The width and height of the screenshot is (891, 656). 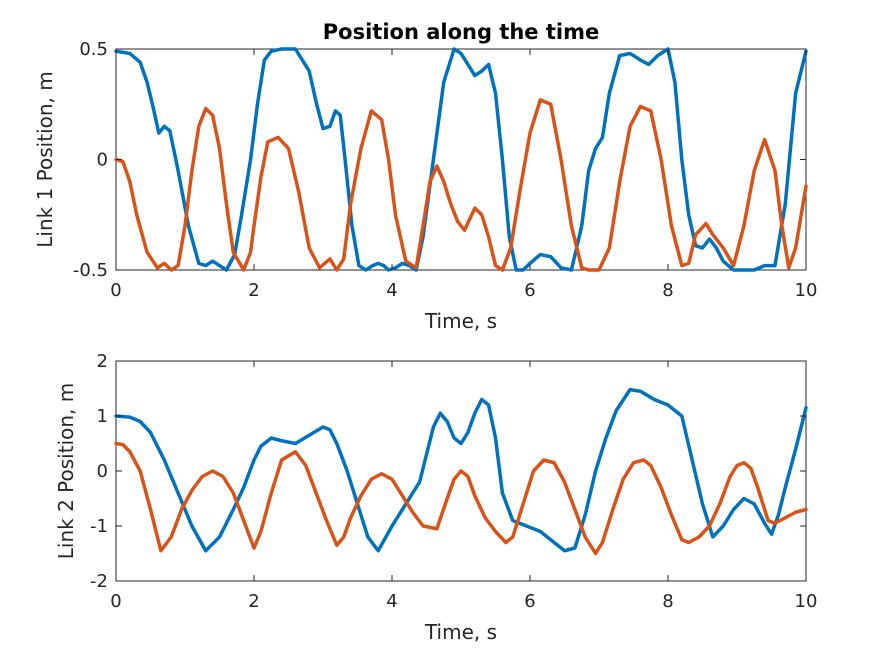 I want to click on bottom-y-axis-label: Link 2 Position, m, so click(x=66, y=471).